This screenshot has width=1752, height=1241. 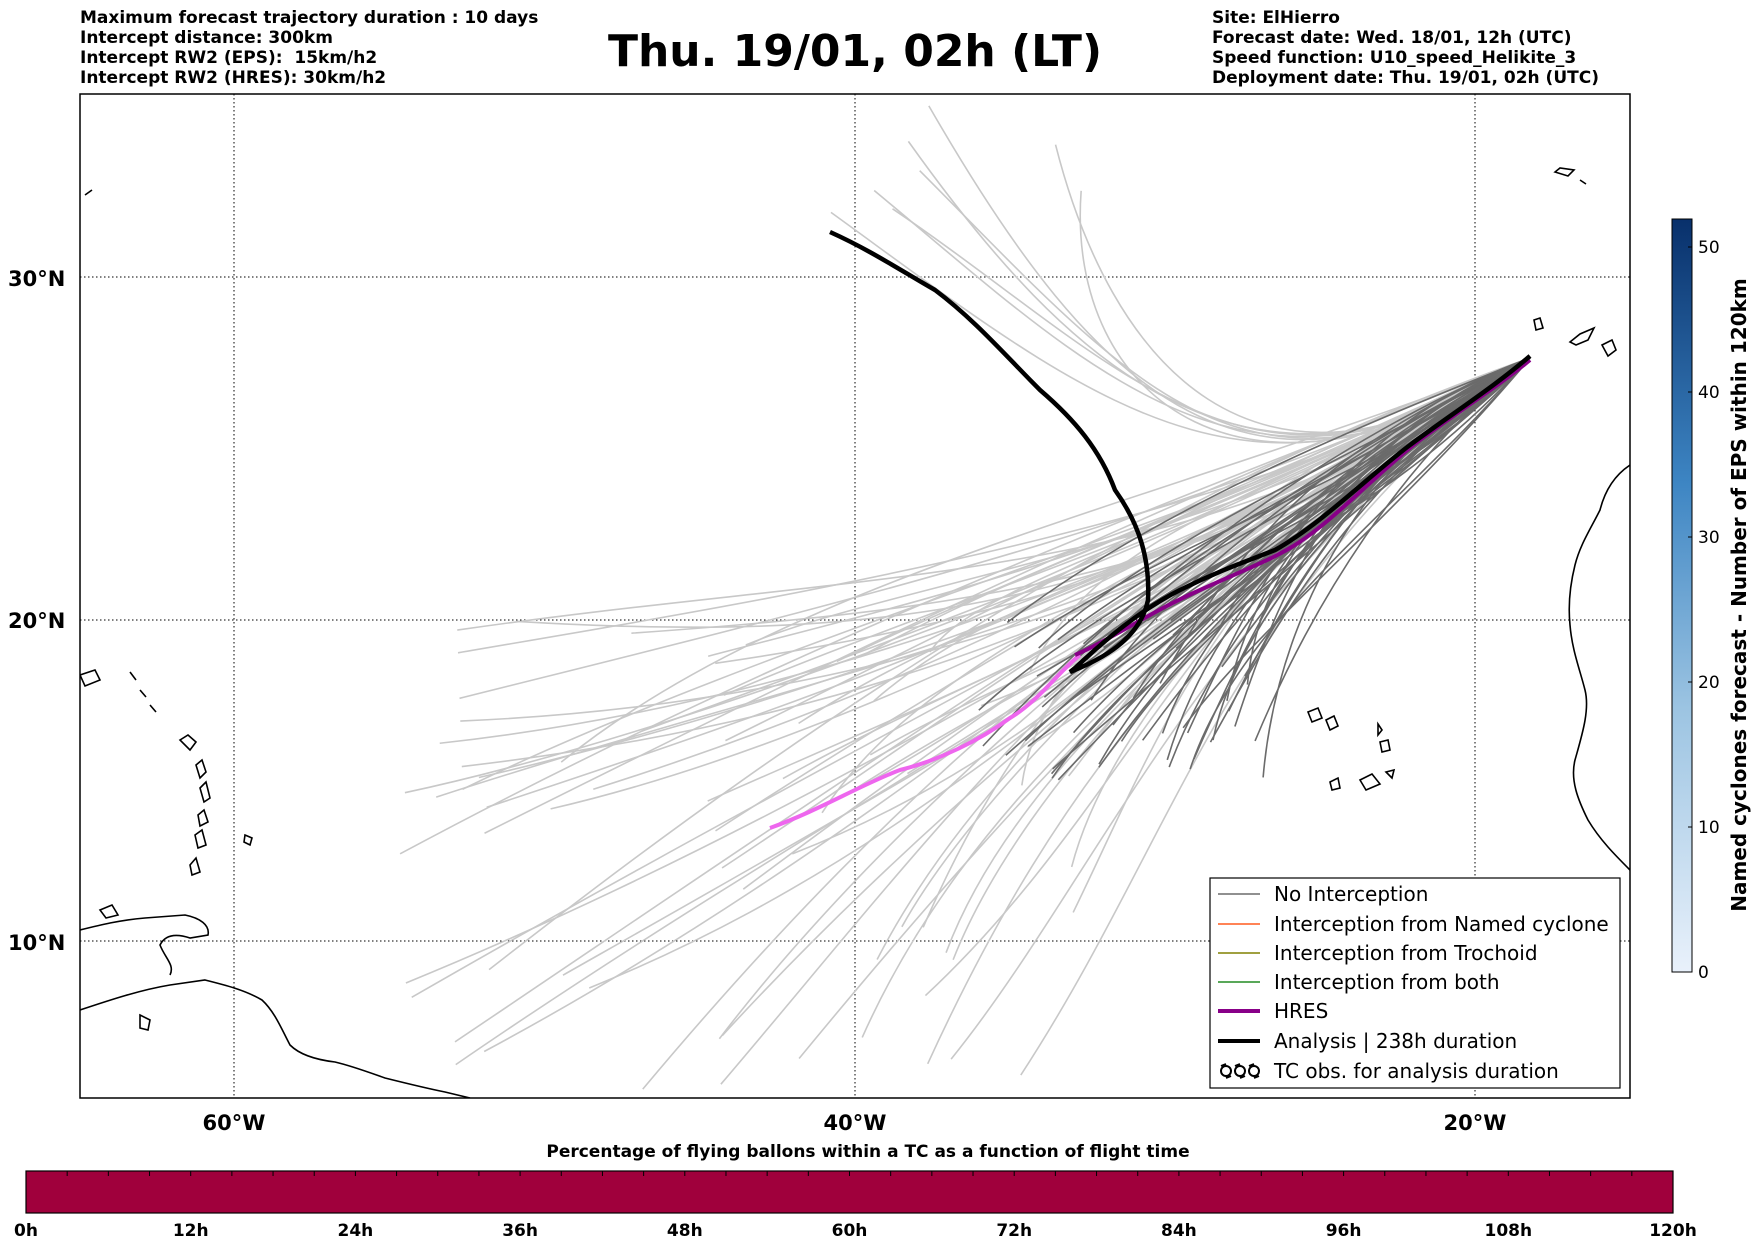 I want to click on header-right-line-3: Speed function: U10_speed_Helikite_3, so click(x=1394, y=58).